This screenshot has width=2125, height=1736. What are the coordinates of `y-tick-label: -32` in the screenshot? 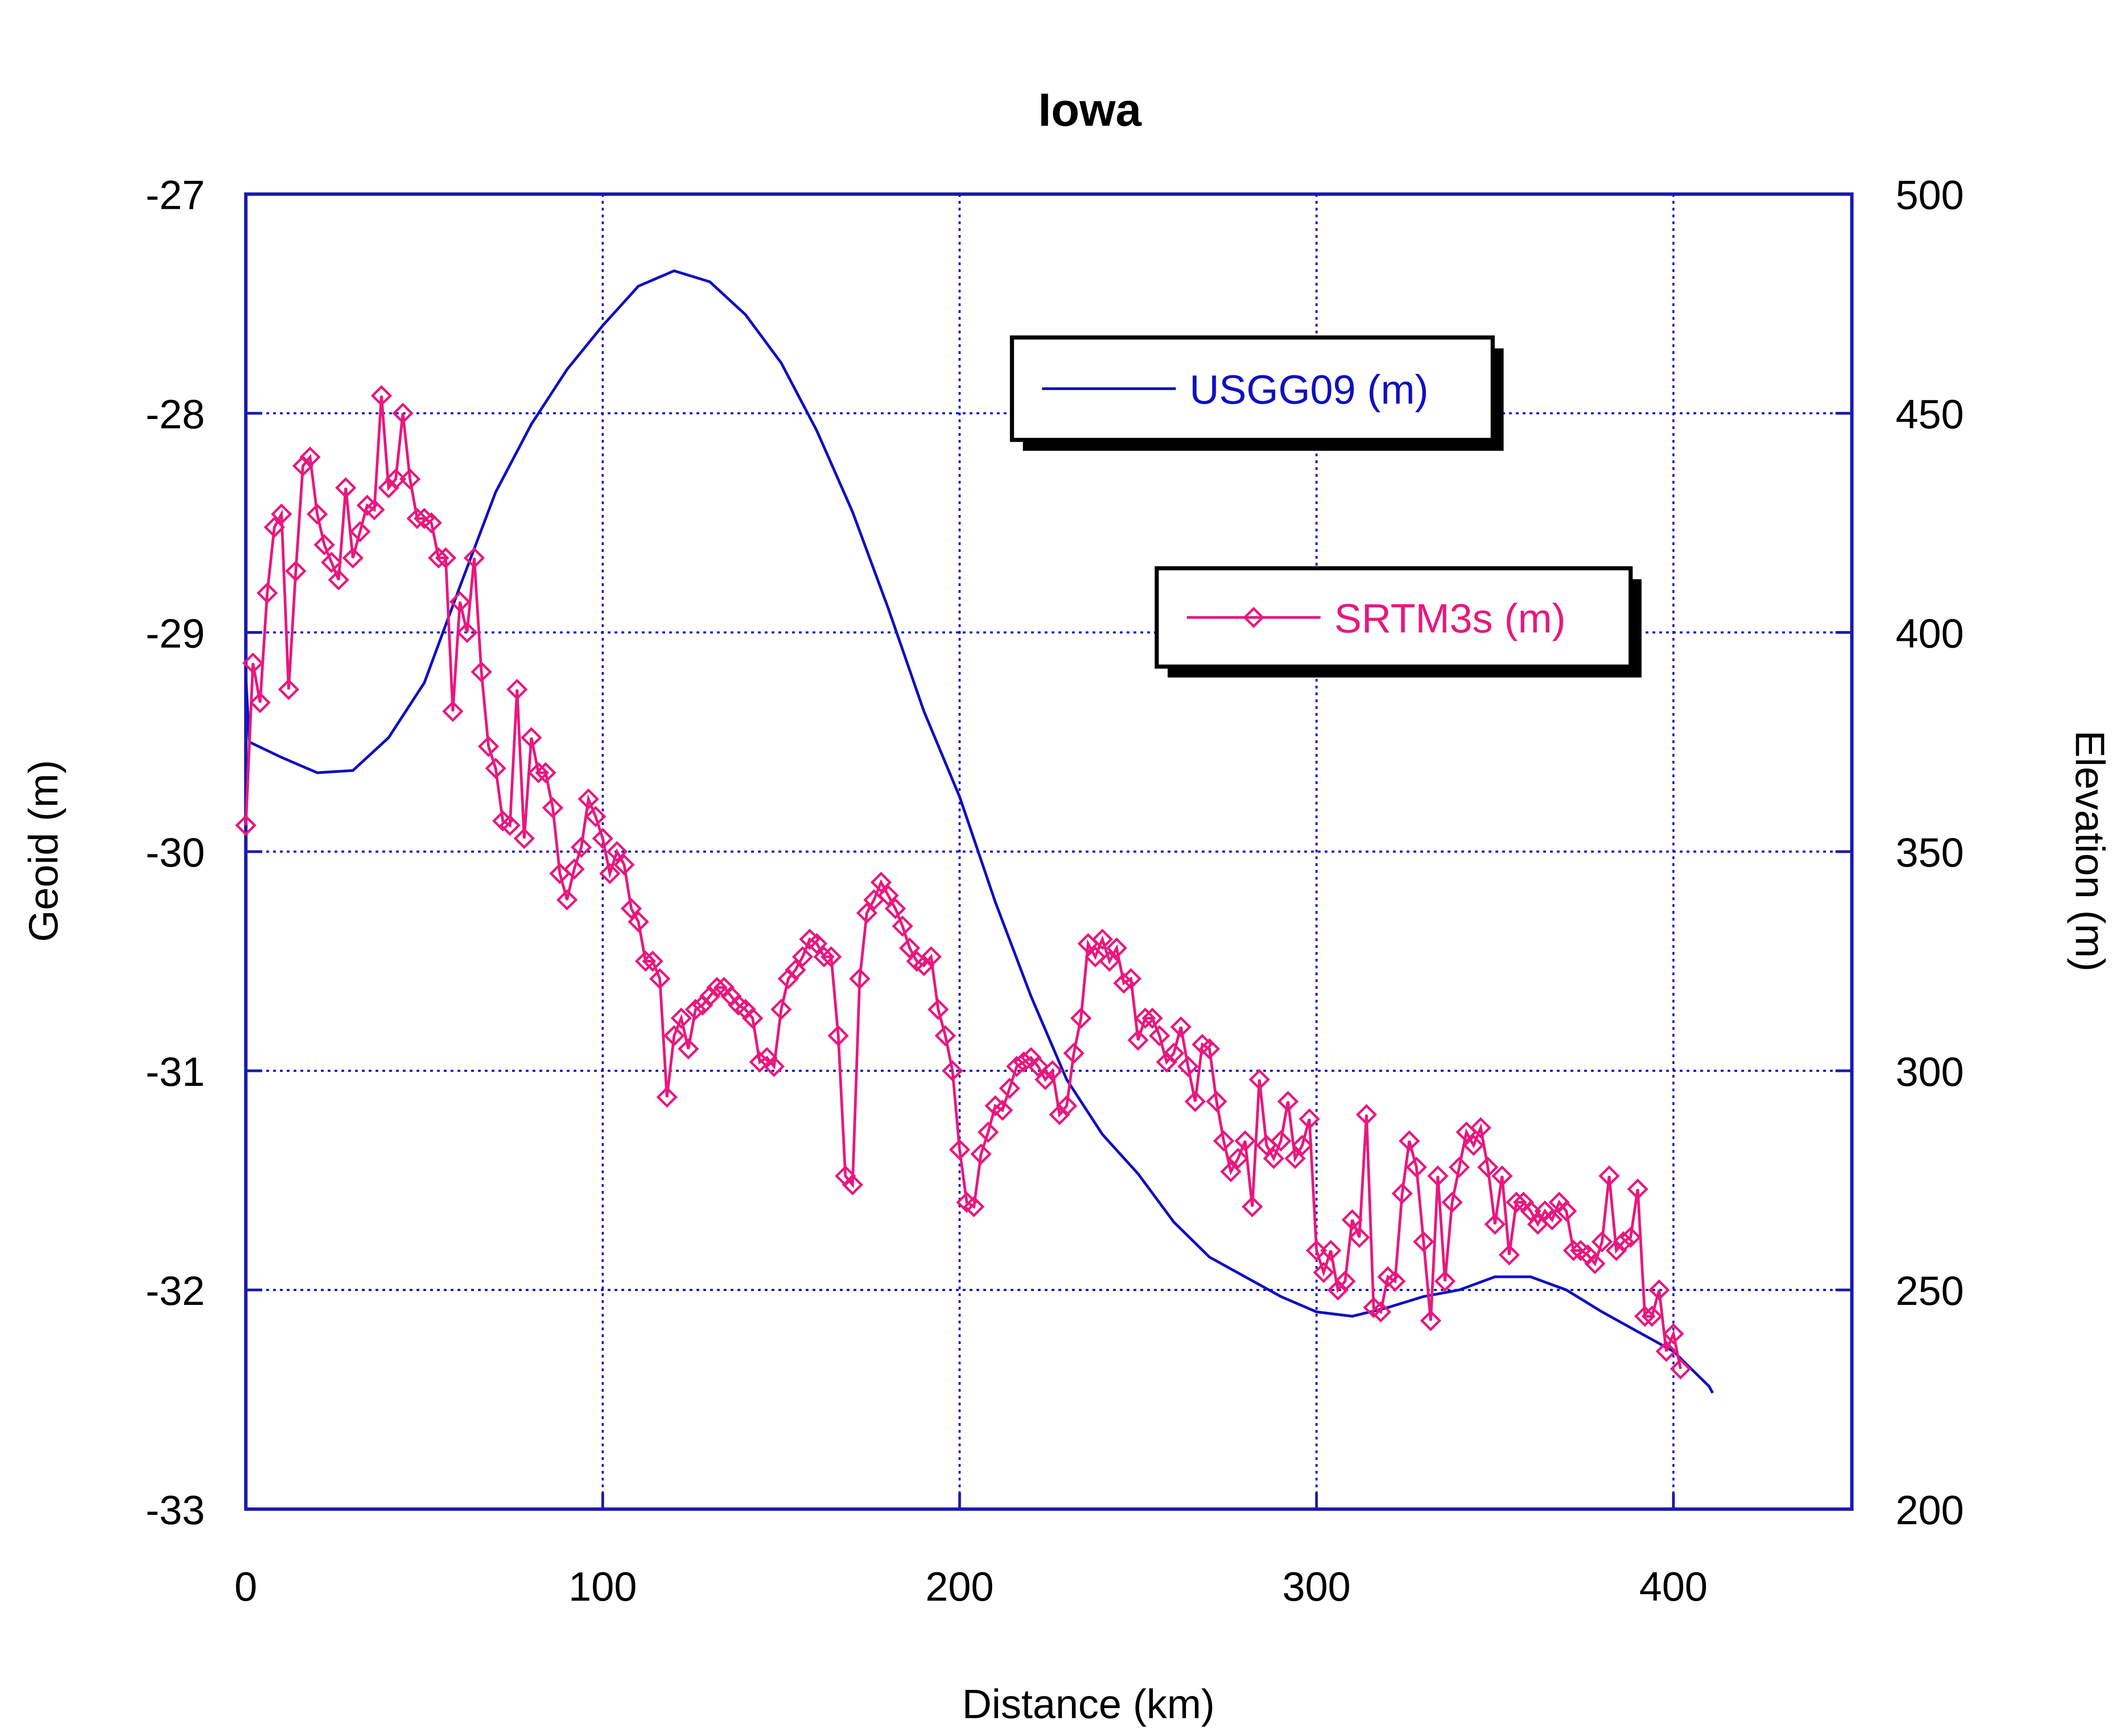 It's located at (175, 1291).